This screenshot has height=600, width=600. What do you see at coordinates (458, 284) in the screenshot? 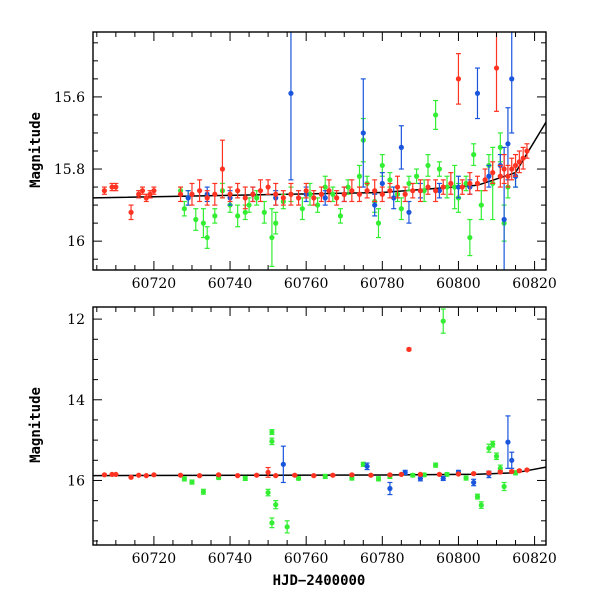
I see `top-x-tick-label: 60800` at bounding box center [458, 284].